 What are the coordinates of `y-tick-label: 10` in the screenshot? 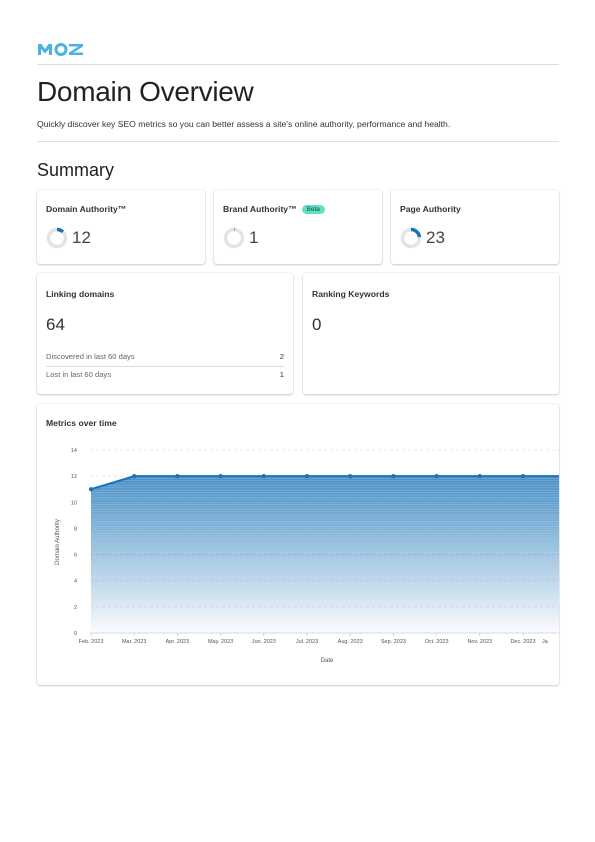 It's located at (74, 503).